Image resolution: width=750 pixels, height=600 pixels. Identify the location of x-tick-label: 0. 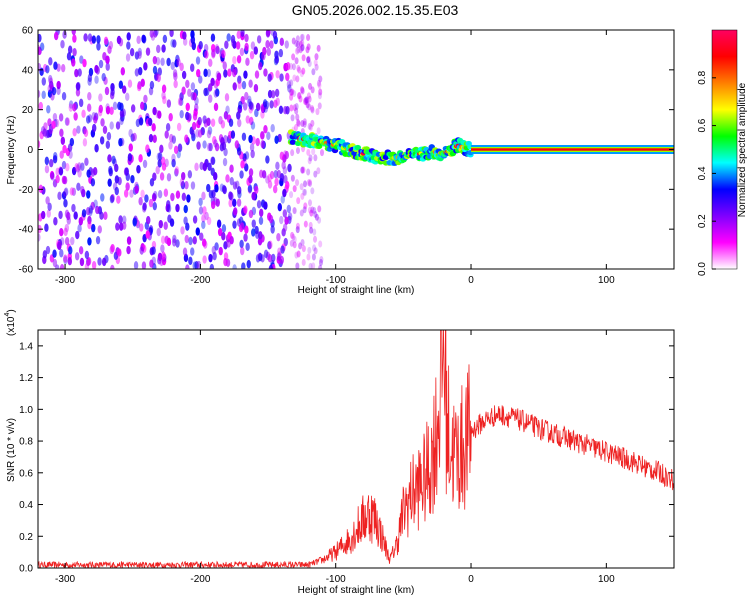
(471, 280).